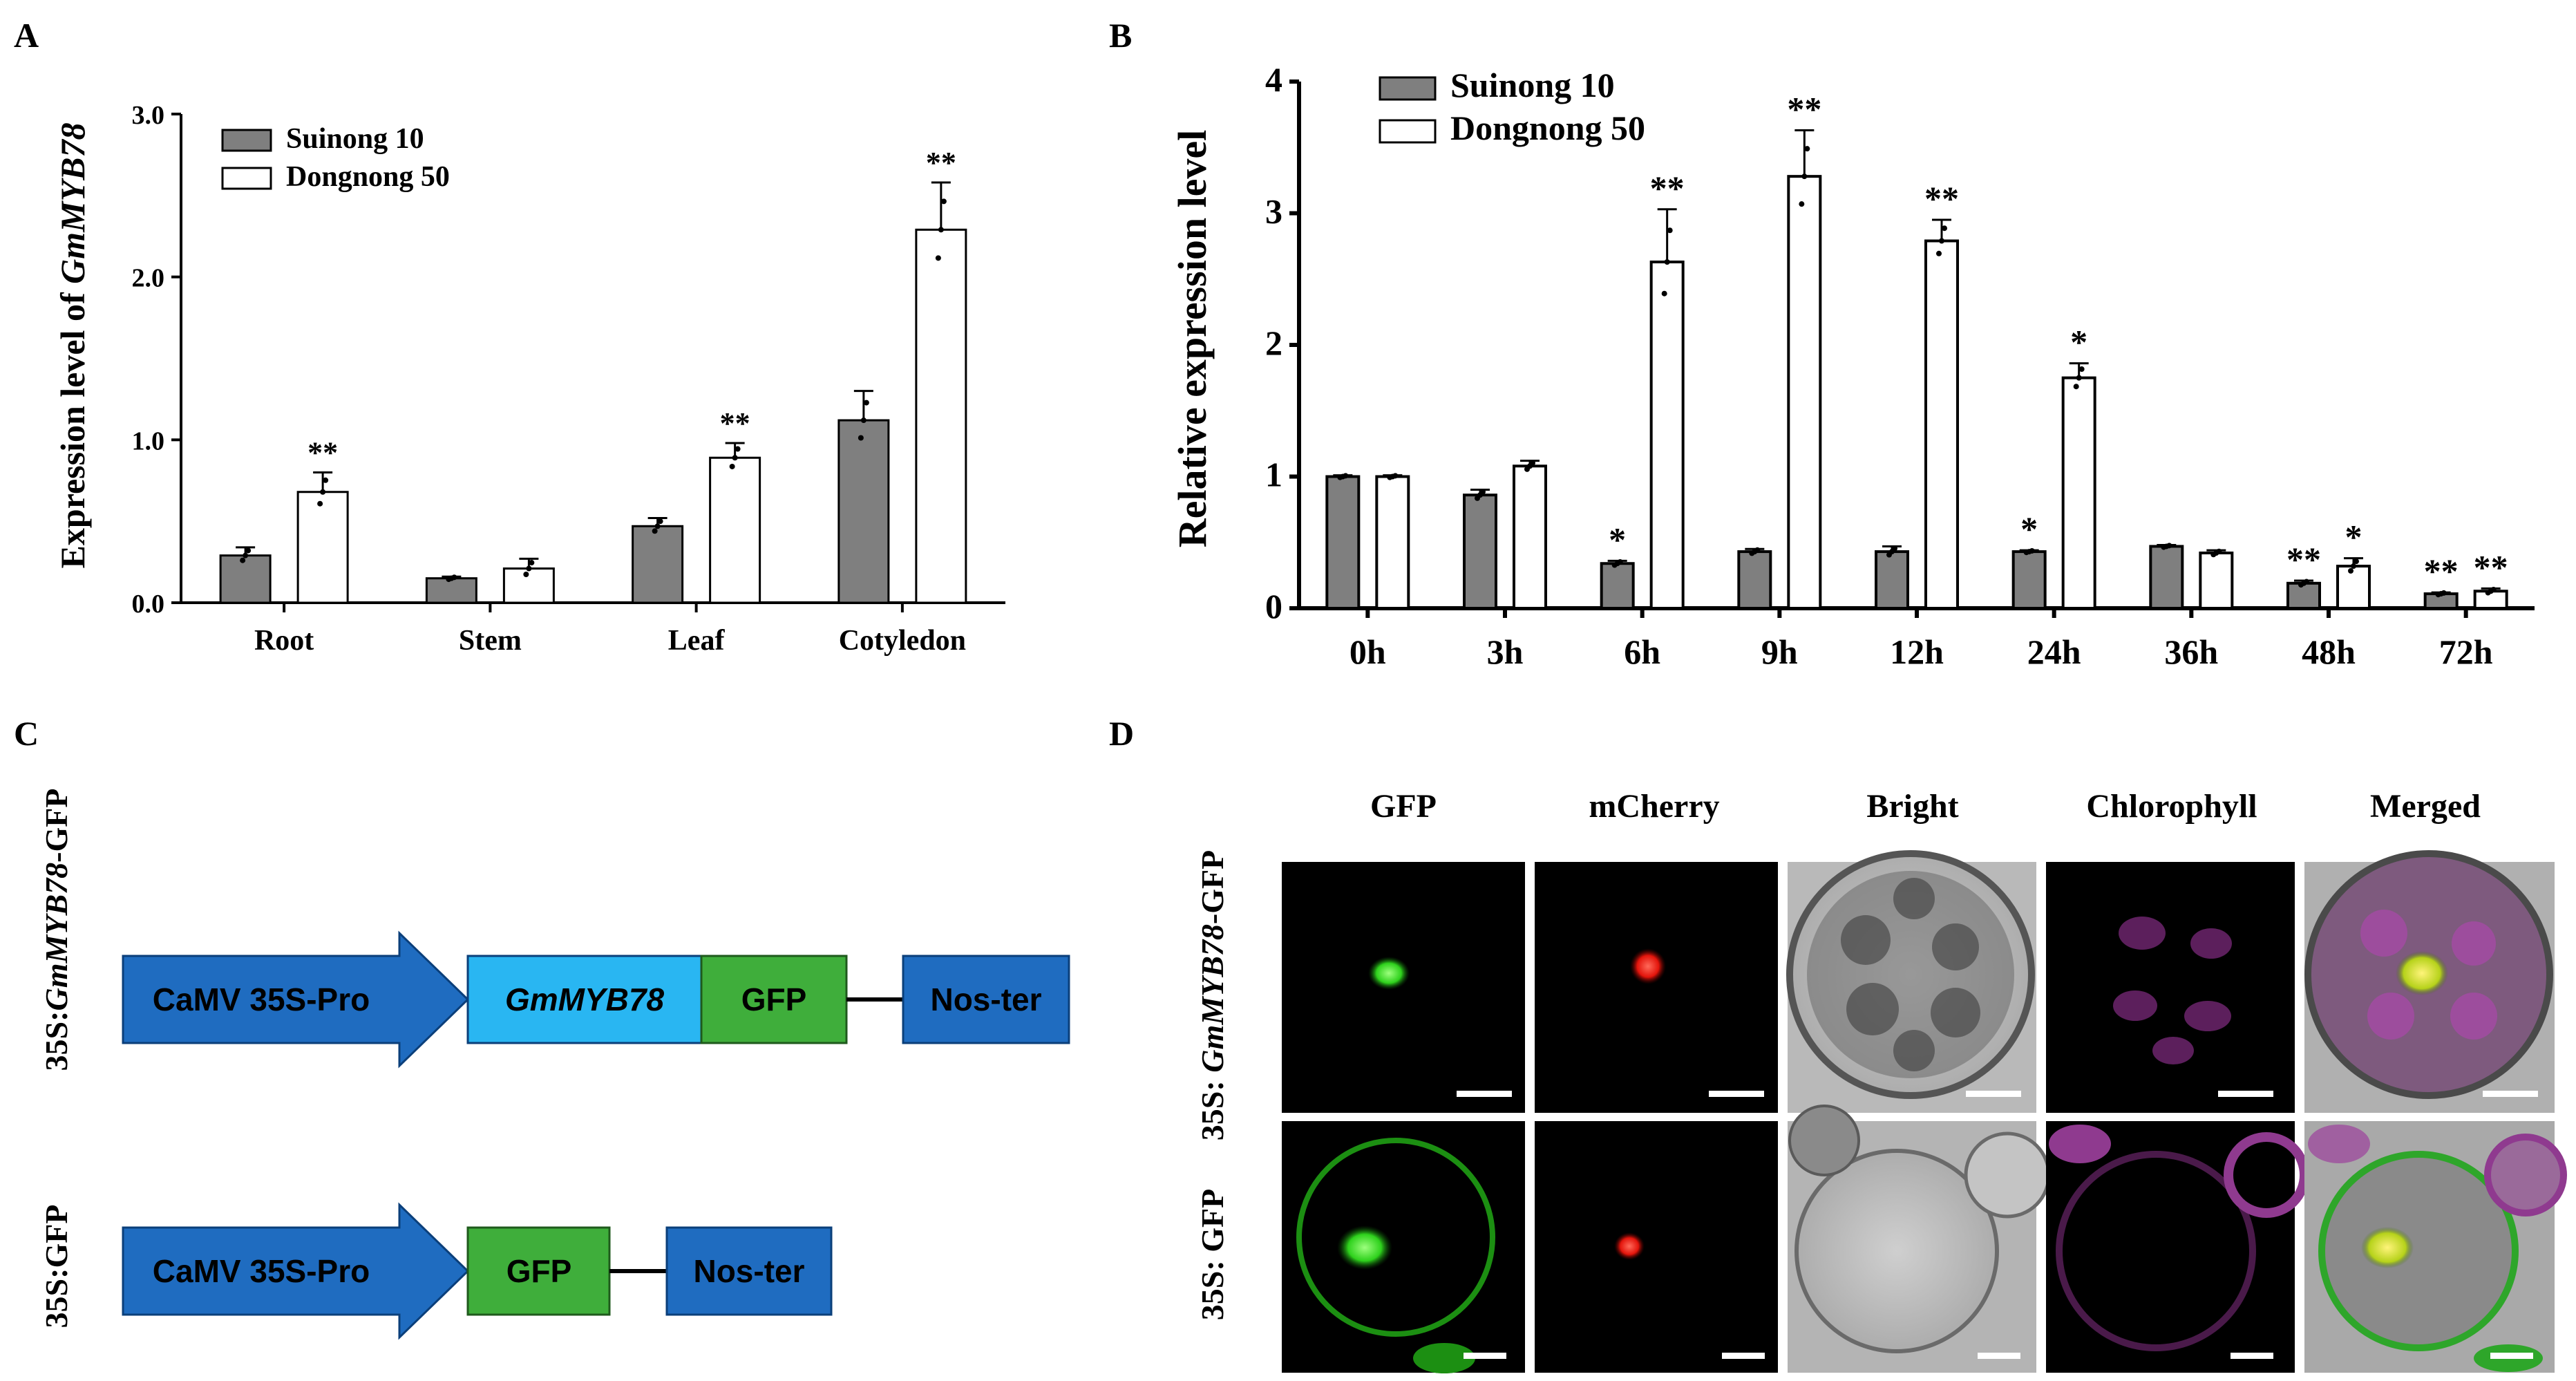 The image size is (2576, 1381). What do you see at coordinates (1532, 85) in the screenshot?
I see `legend-label: Suinong 10` at bounding box center [1532, 85].